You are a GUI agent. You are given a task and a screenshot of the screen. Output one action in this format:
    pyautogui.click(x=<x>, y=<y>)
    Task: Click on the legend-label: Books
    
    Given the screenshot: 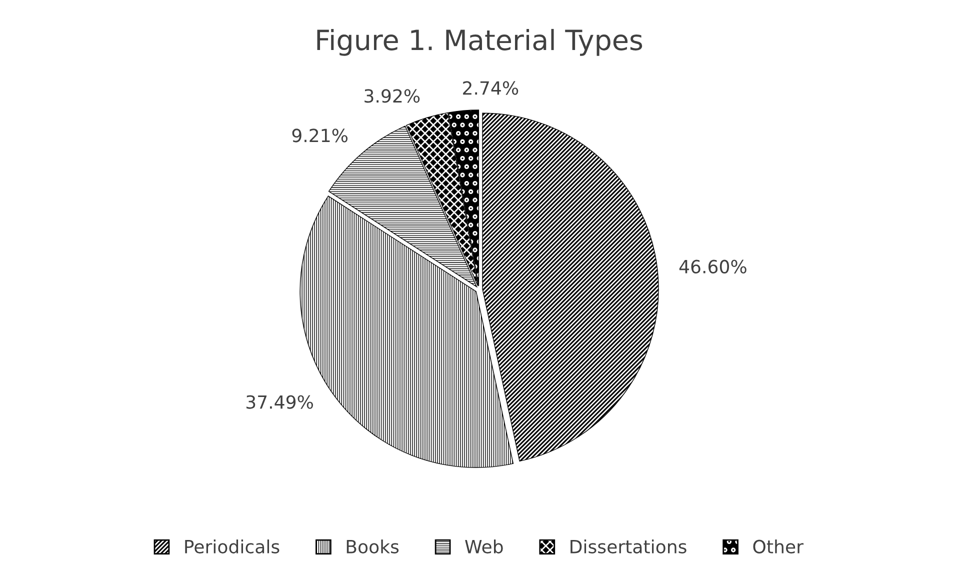 What is the action you would take?
    pyautogui.click(x=372, y=546)
    